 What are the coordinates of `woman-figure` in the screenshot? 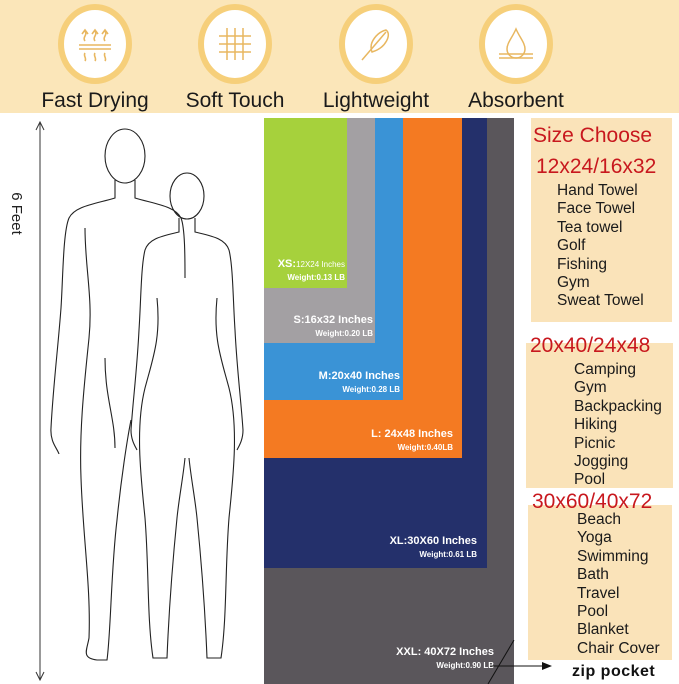 It's located at (187, 415).